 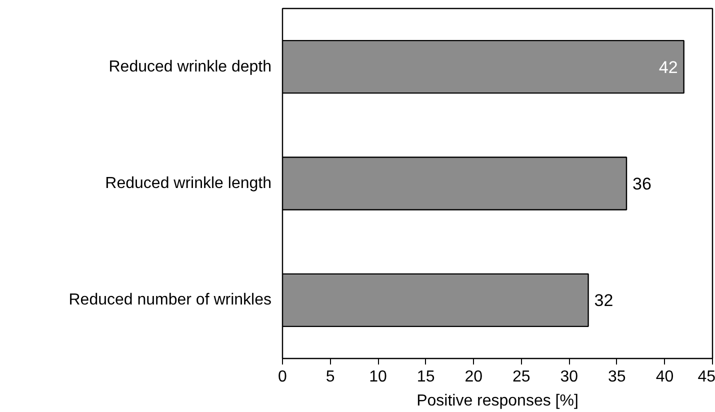 What do you see at coordinates (190, 67) in the screenshot?
I see `y-tick-label: Reduced wrinkle depth` at bounding box center [190, 67].